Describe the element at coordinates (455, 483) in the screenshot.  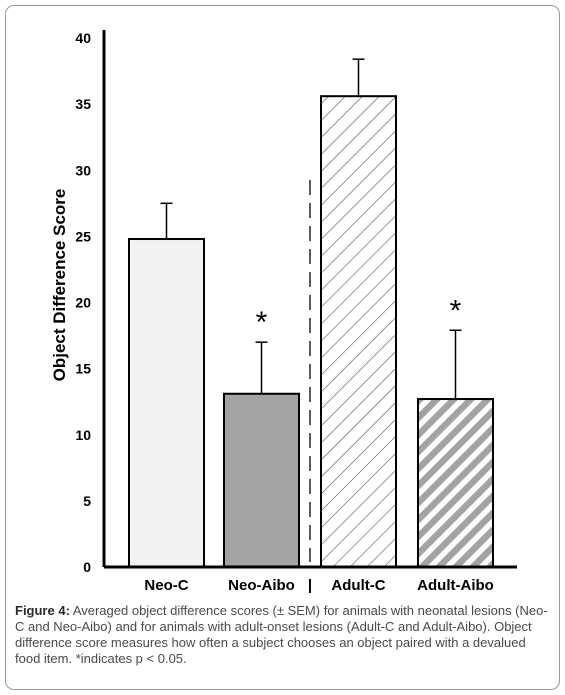
I see `bar-adult-aibo` at that location.